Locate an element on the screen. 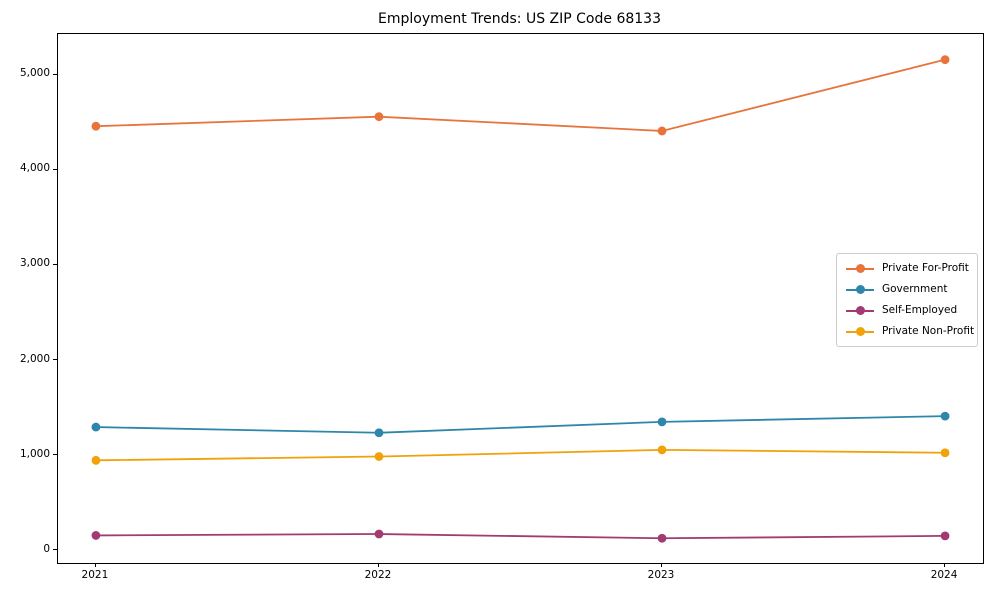  legend-item: Government is located at coordinates (907, 289).